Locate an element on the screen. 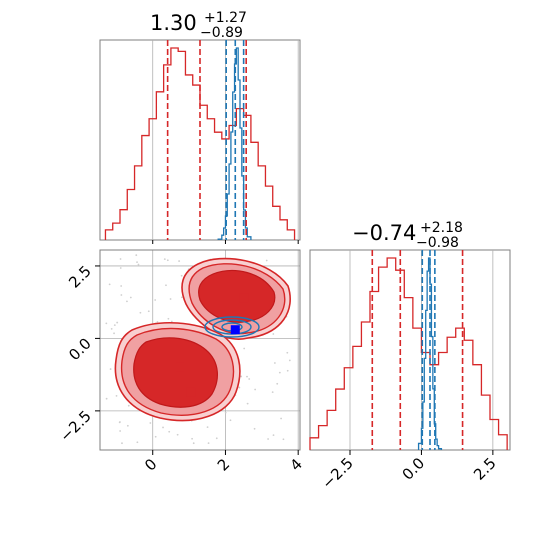  right-xtick-label-1: 0.0 is located at coordinates (414, 469).